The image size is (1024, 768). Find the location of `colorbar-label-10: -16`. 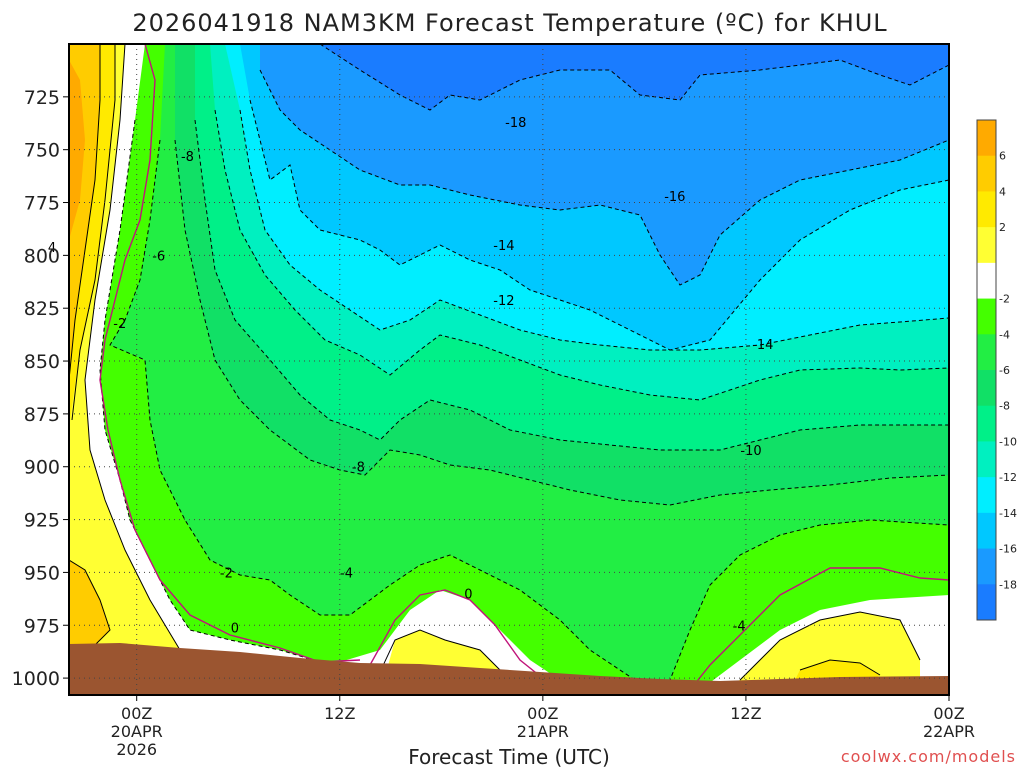

colorbar-label-10: -16 is located at coordinates (1008, 549).